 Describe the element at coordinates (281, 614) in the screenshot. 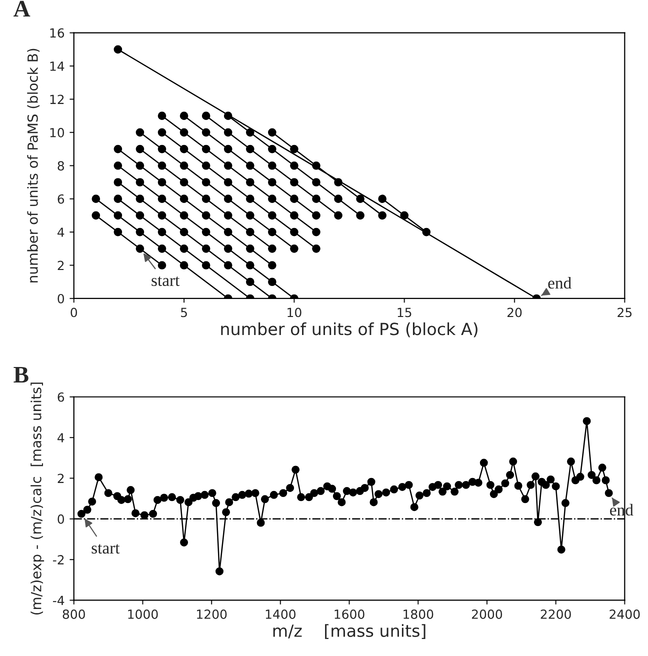

I see `x-tick-label: 1400` at that location.